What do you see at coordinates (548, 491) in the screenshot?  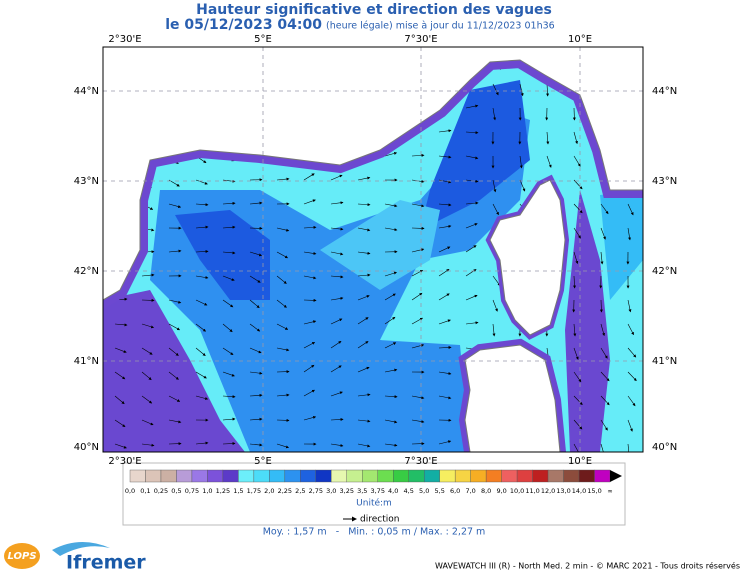 I see `colorbar-label: 12,0` at bounding box center [548, 491].